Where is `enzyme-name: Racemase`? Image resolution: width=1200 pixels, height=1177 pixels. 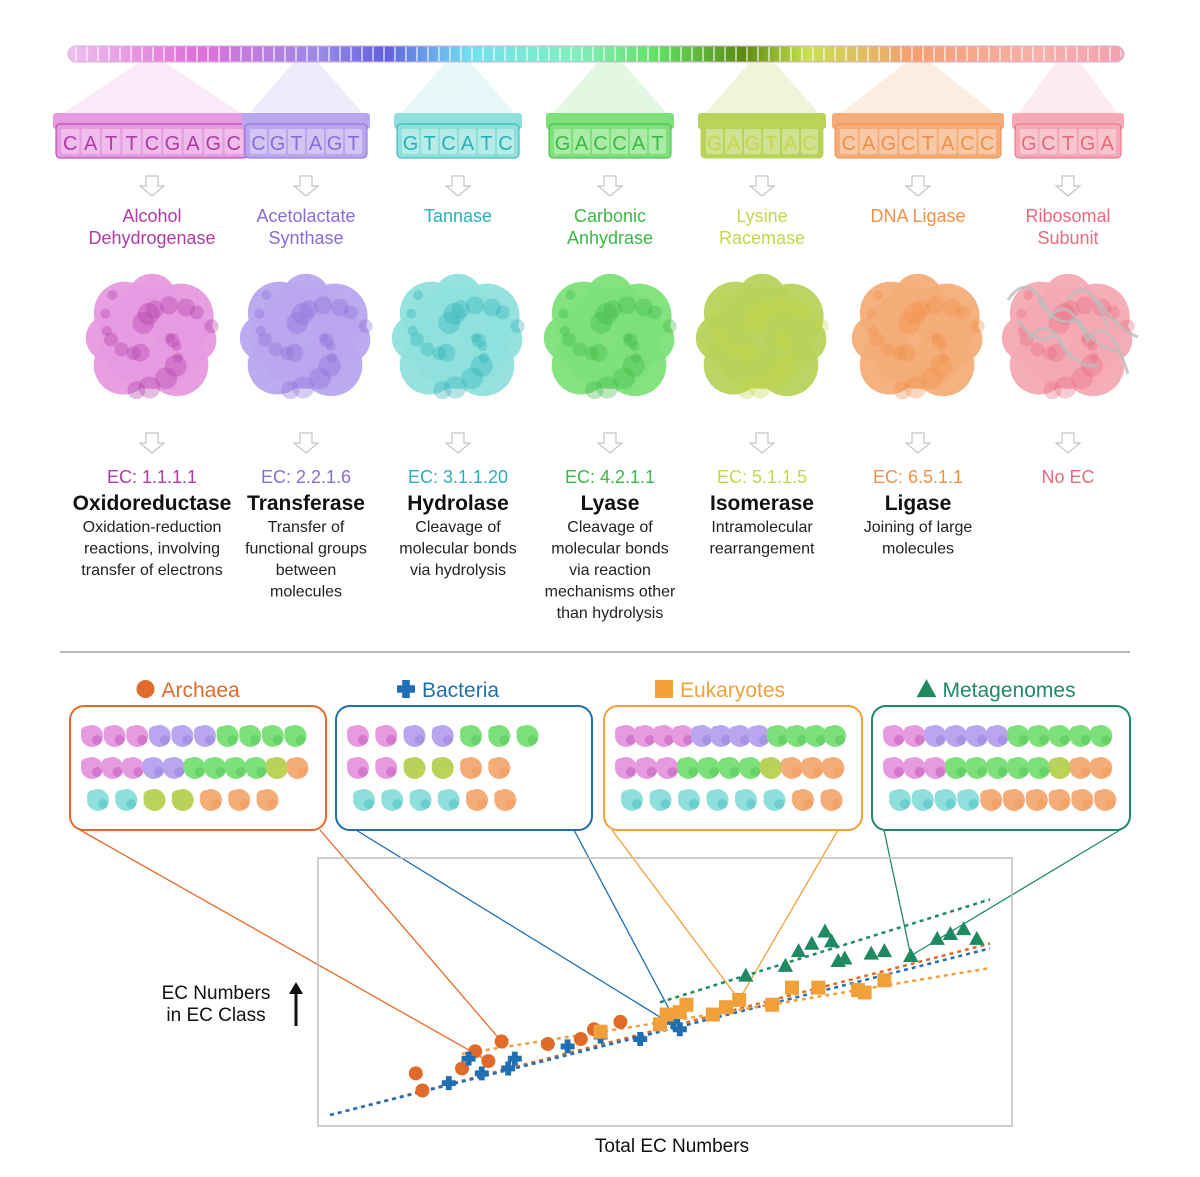 enzyme-name: Racemase is located at coordinates (762, 238).